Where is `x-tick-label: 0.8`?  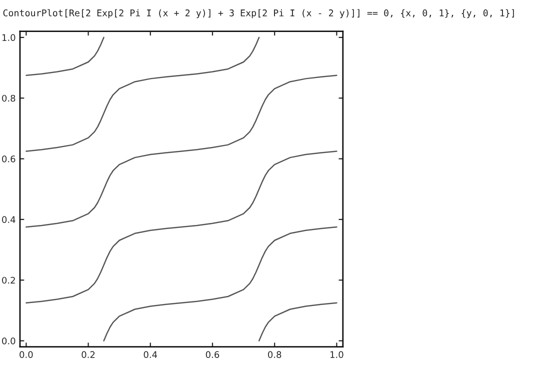
x-tick-label: 0.8 is located at coordinates (275, 354).